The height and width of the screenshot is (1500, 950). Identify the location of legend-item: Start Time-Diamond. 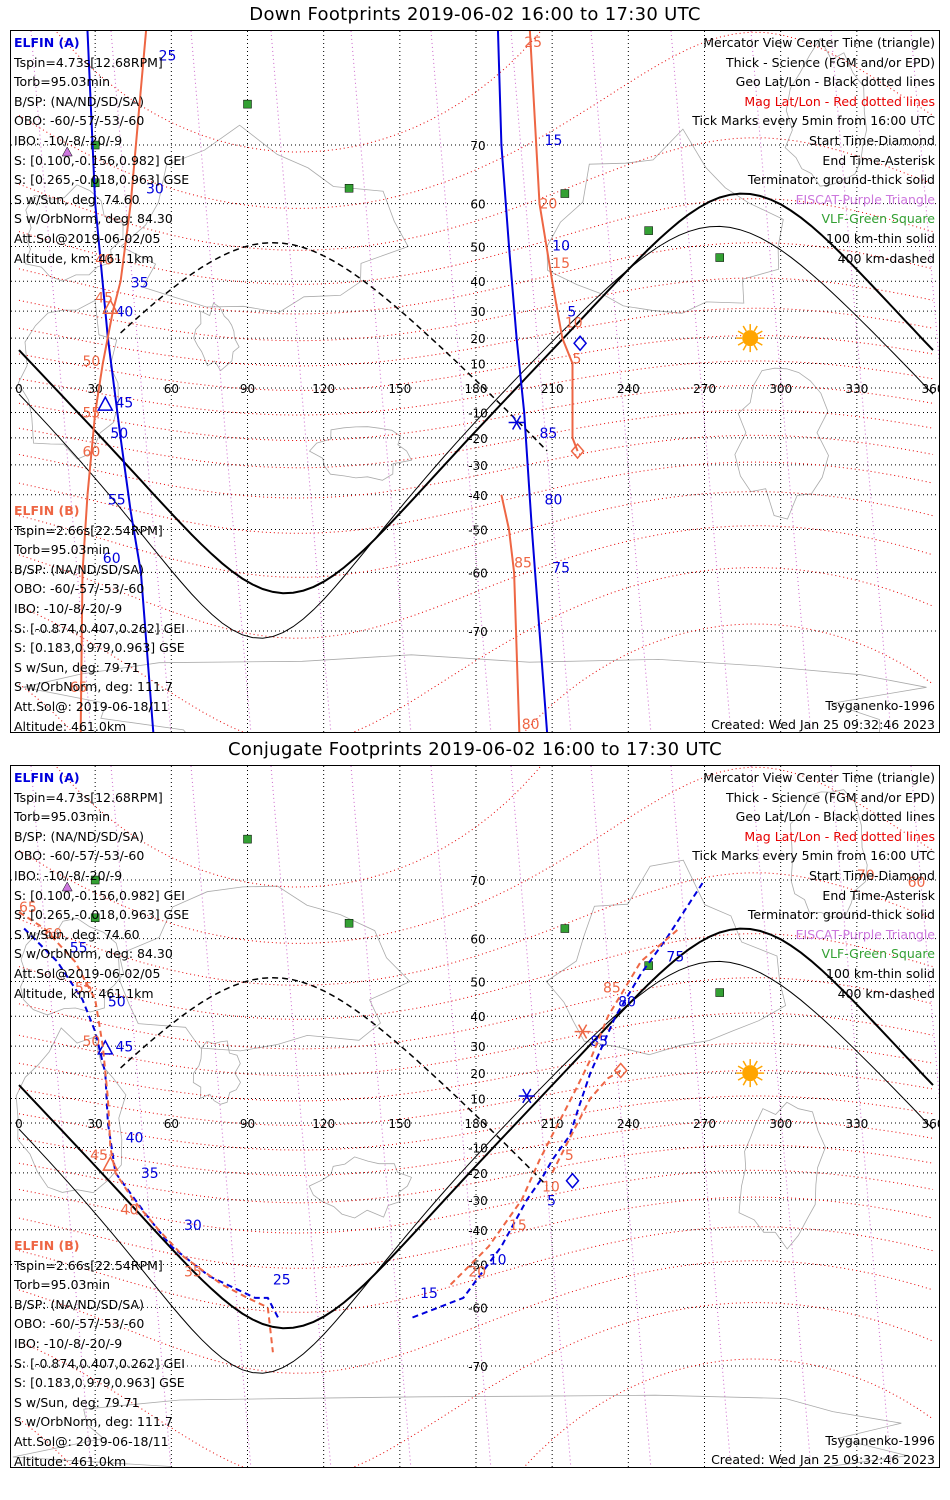
(871, 875).